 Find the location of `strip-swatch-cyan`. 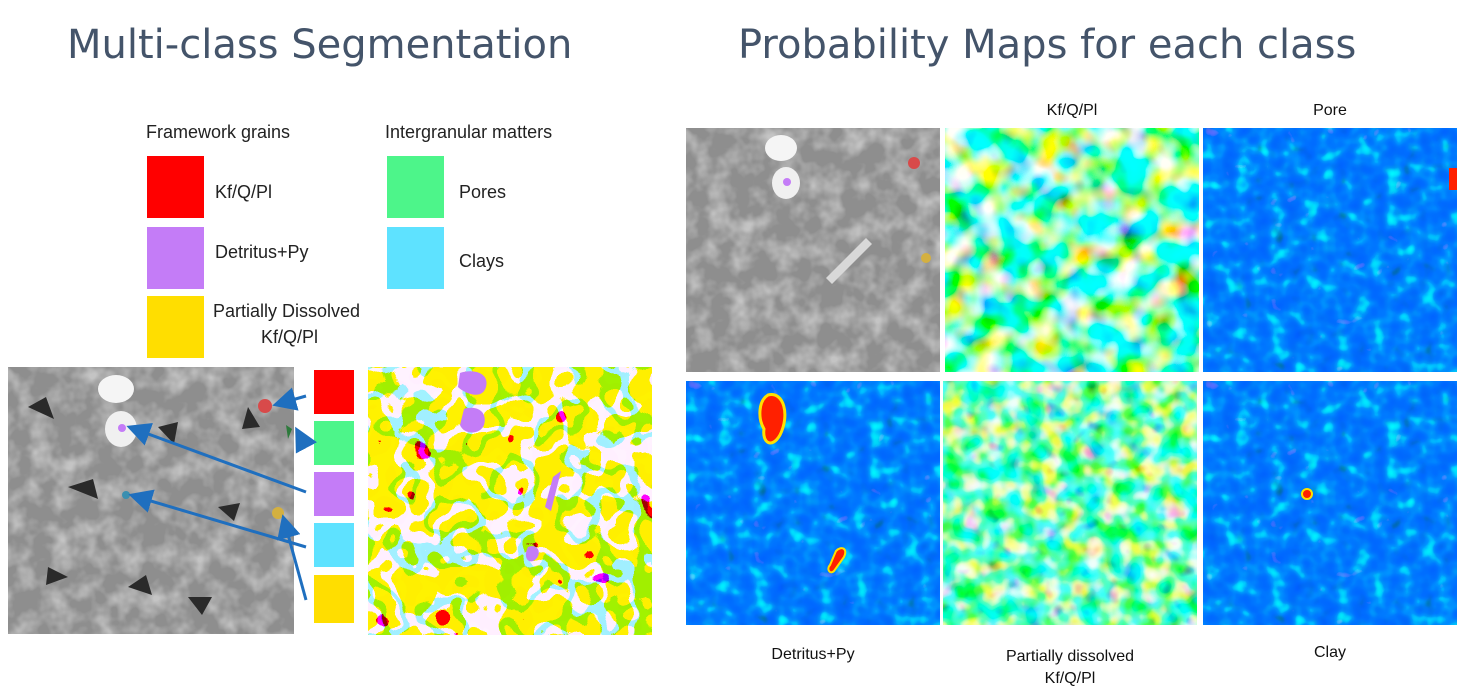

strip-swatch-cyan is located at coordinates (334, 545).